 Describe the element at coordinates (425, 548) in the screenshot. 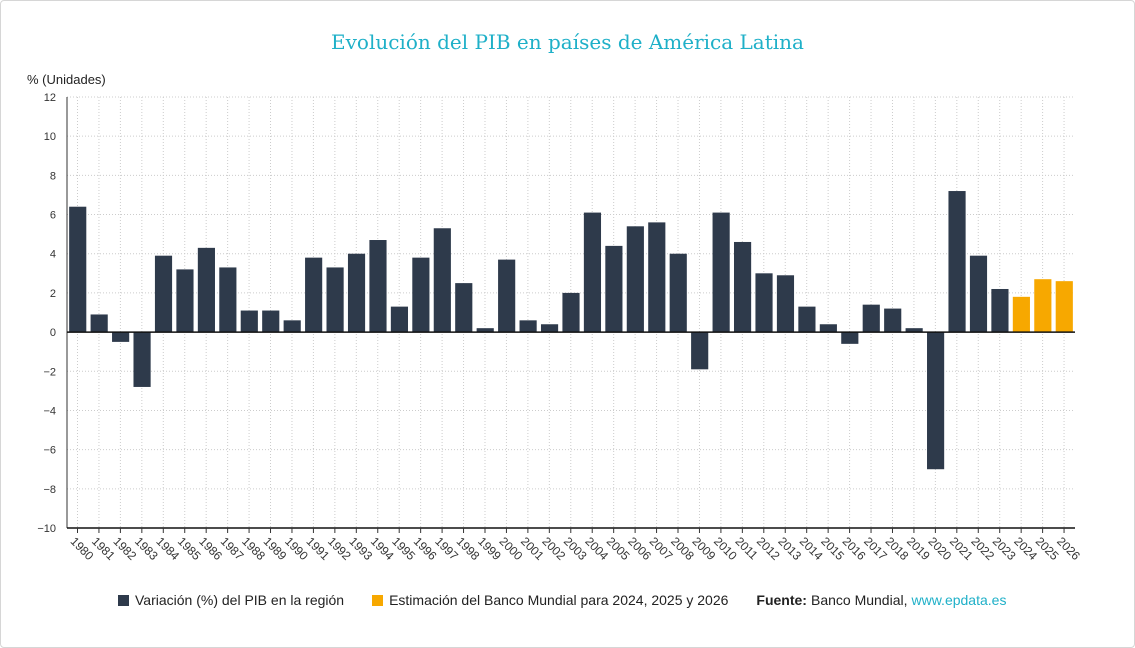

I see `x-tick-label: 1996` at that location.